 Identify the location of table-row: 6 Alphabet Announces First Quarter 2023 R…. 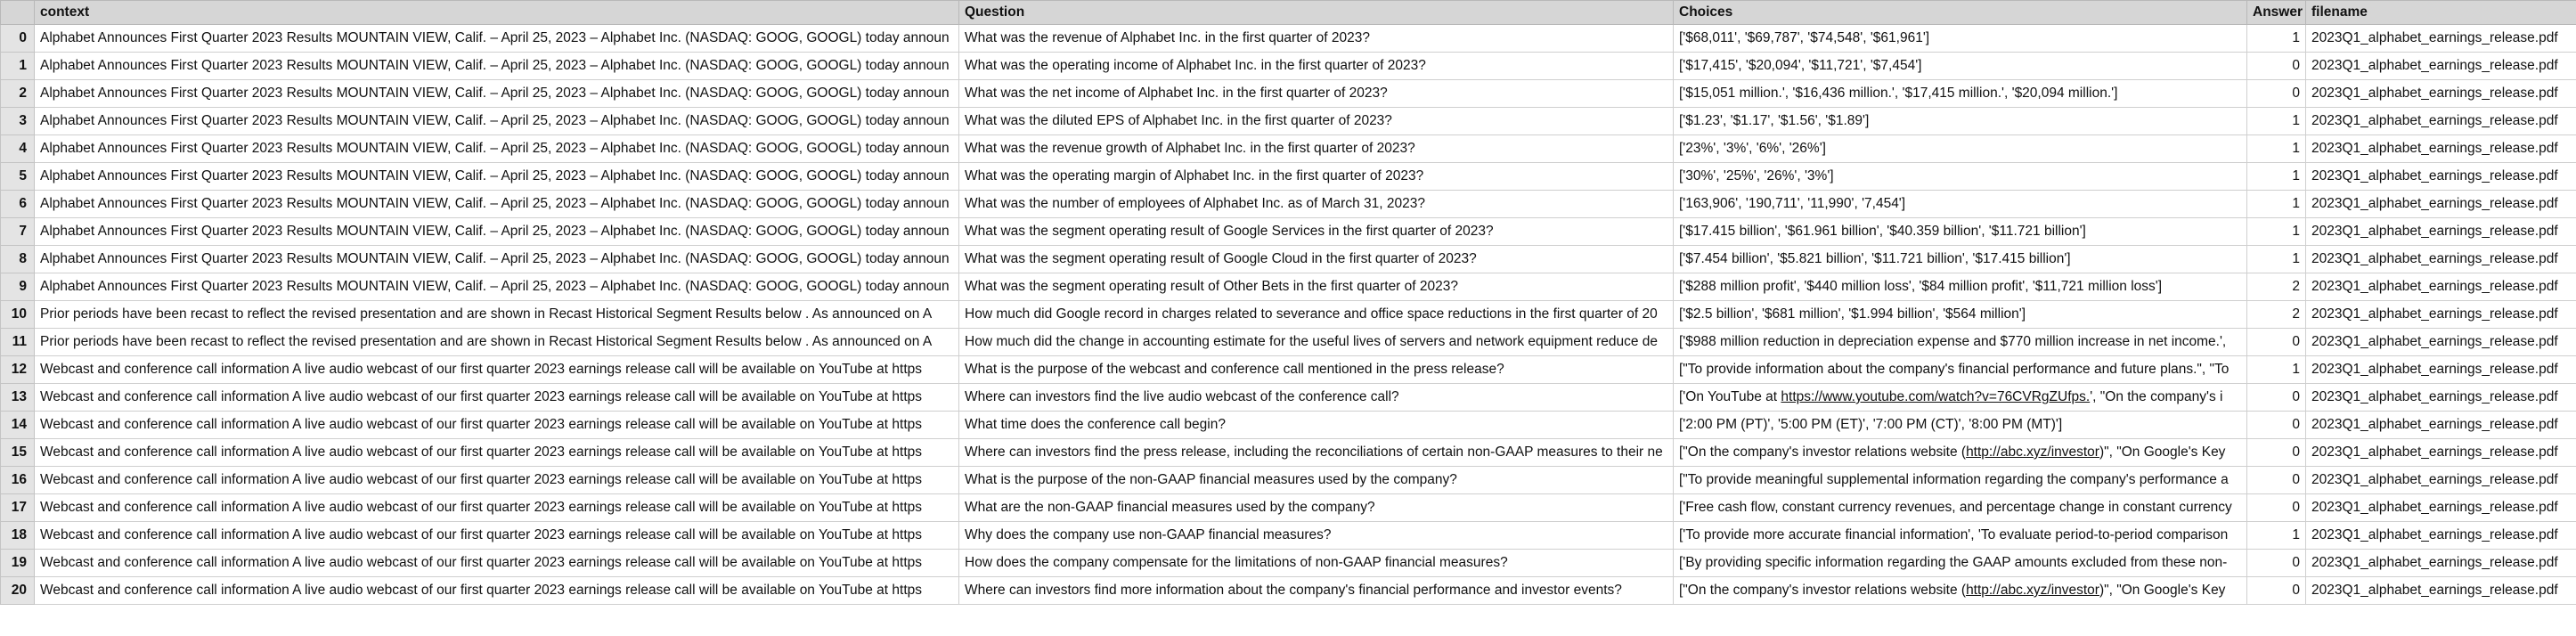
(1288, 204).